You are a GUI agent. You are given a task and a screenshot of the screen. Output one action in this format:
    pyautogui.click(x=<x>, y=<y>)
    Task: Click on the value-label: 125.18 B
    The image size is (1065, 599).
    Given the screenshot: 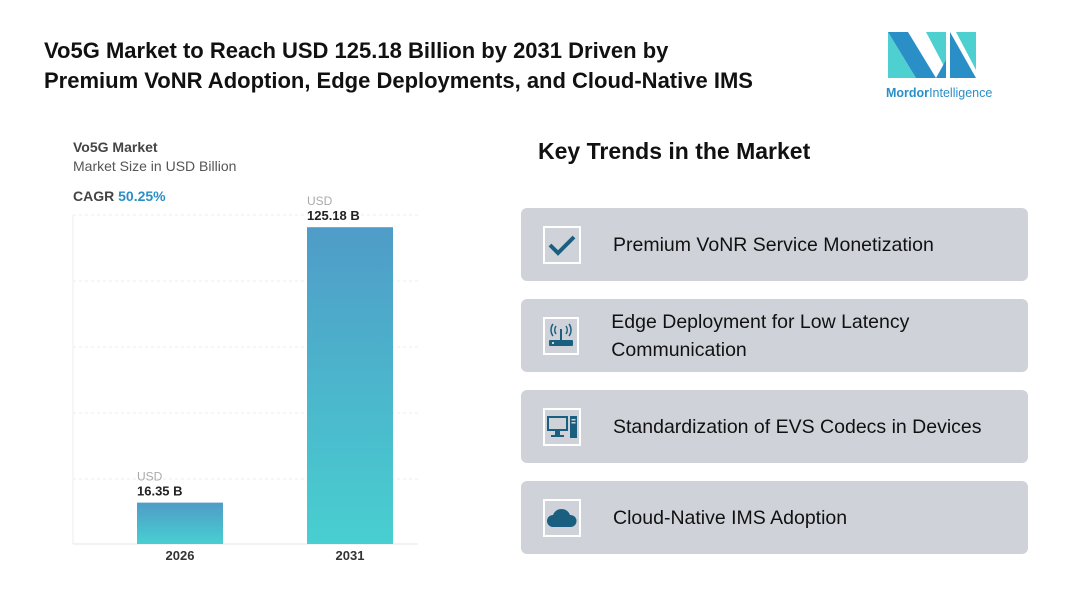 What is the action you would take?
    pyautogui.click(x=333, y=215)
    